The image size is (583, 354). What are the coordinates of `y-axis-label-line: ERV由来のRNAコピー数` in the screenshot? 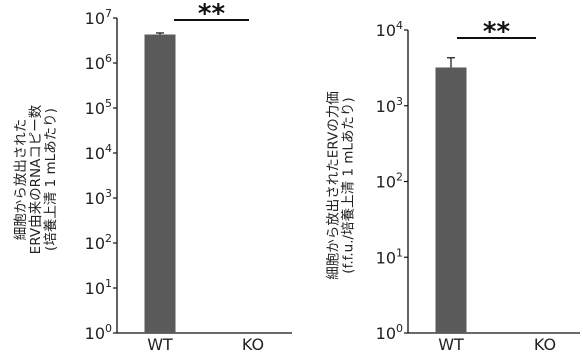 It's located at (36, 179).